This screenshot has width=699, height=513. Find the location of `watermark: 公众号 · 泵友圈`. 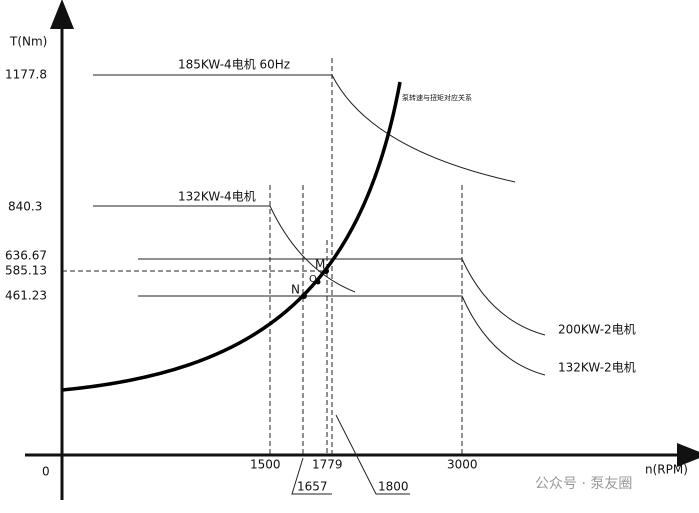

watermark: 公众号 · 泵友圈 is located at coordinates (583, 484).